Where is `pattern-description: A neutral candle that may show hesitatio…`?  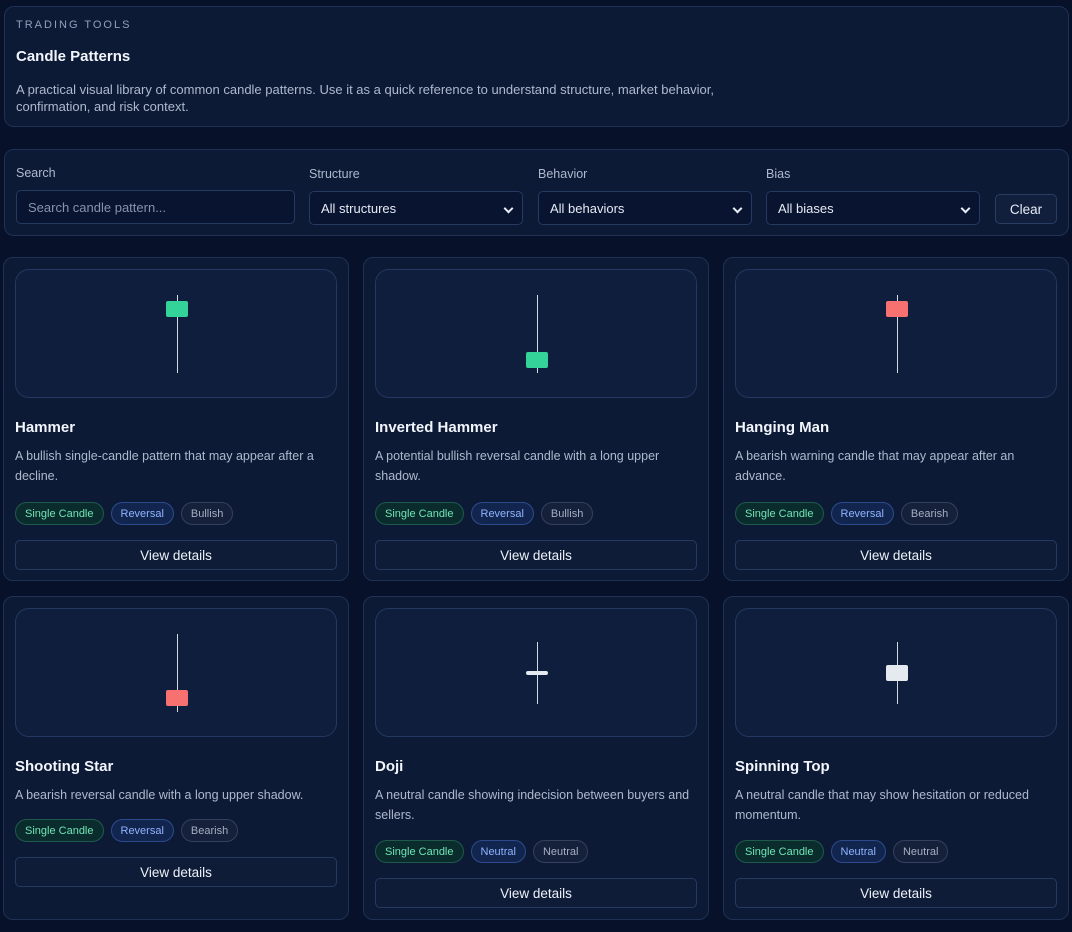 pattern-description: A neutral candle that may show hesitatio… is located at coordinates (882, 805).